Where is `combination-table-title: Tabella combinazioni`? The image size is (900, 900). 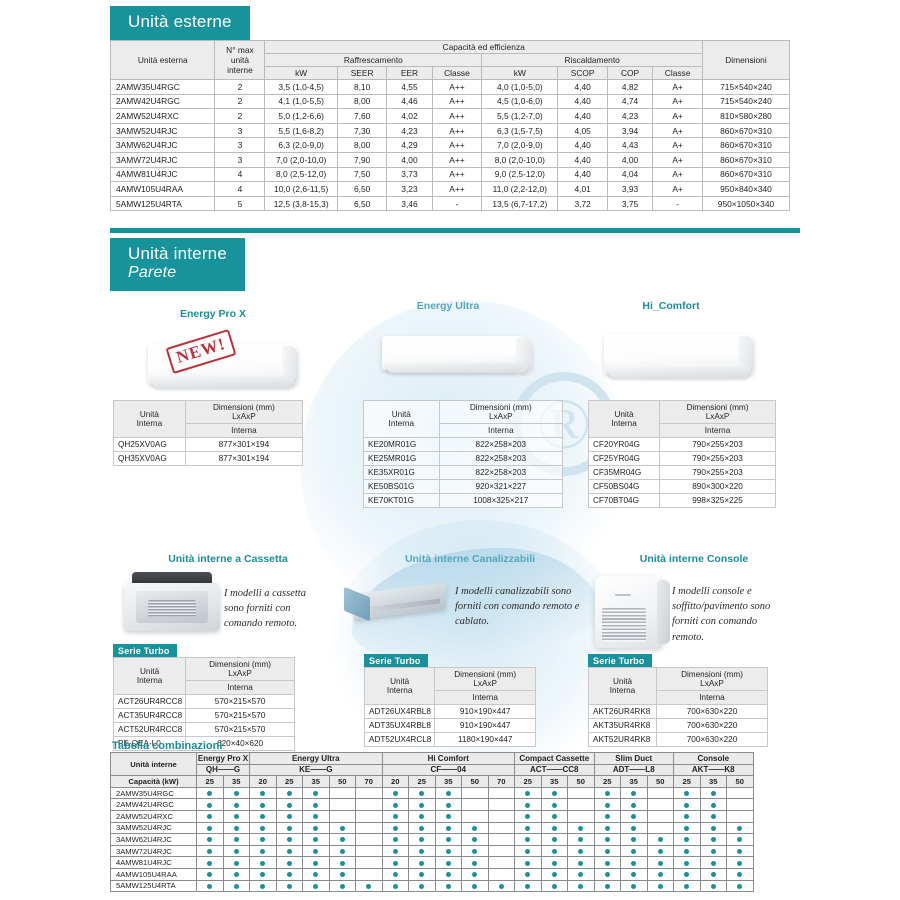 combination-table-title: Tabella combinazioni is located at coordinates (167, 746).